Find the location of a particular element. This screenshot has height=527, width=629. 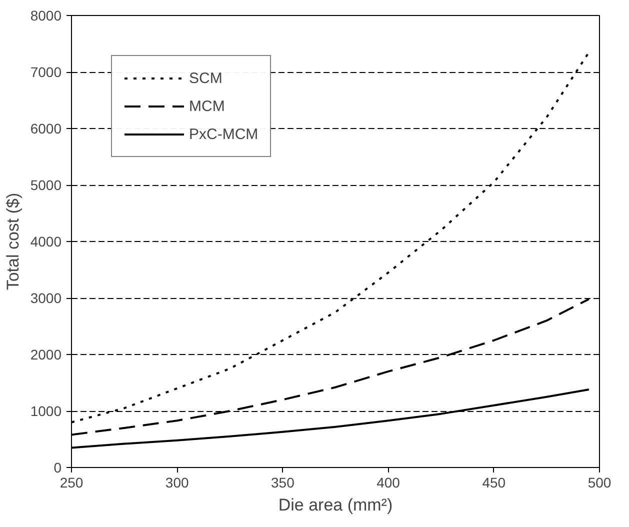

x-tick-label: 300 is located at coordinates (177, 482).